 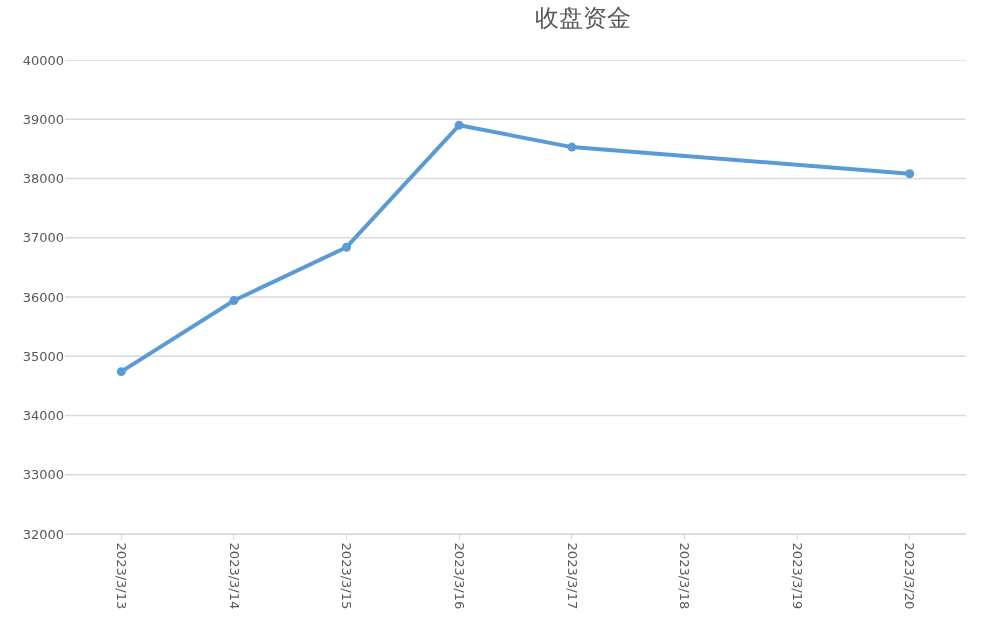 What do you see at coordinates (572, 576) in the screenshot?
I see `x-tick-label: 2023/3/17` at bounding box center [572, 576].